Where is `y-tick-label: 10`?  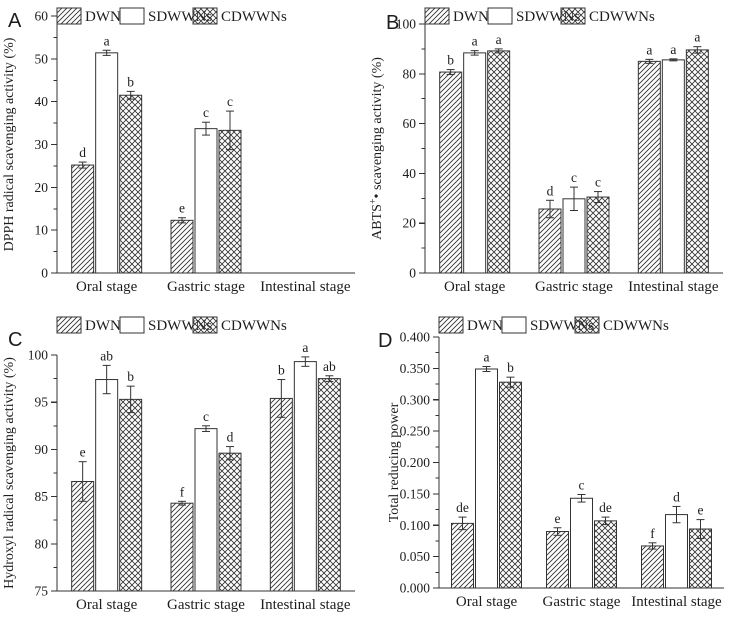 y-tick-label: 10 is located at coordinates (42, 230).